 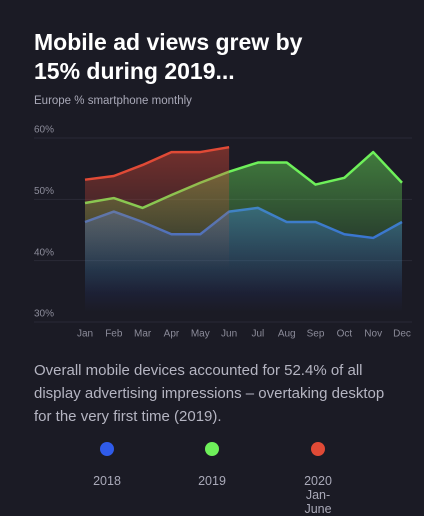 I want to click on y-tick-label: 40%, so click(x=44, y=252).